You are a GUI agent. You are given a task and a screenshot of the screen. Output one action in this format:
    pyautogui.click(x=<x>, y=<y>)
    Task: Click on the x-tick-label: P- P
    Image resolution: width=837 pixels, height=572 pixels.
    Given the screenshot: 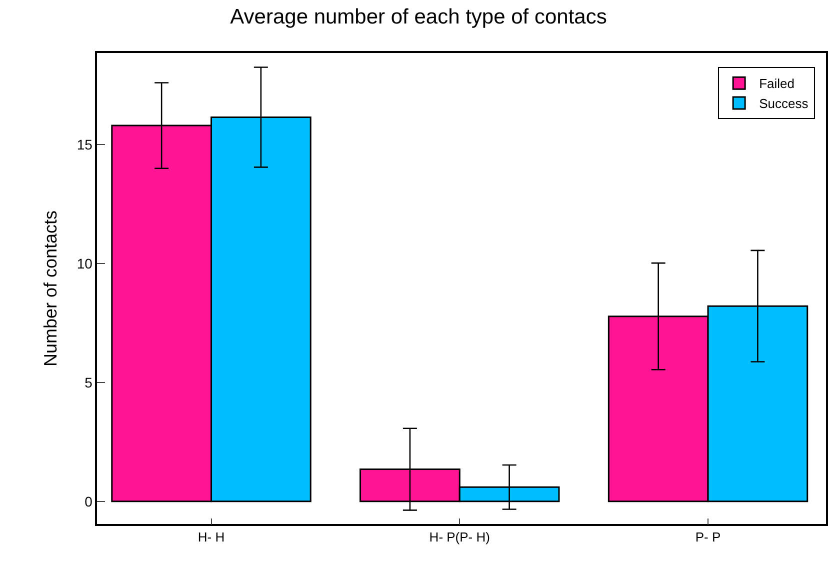 What is the action you would take?
    pyautogui.click(x=708, y=536)
    